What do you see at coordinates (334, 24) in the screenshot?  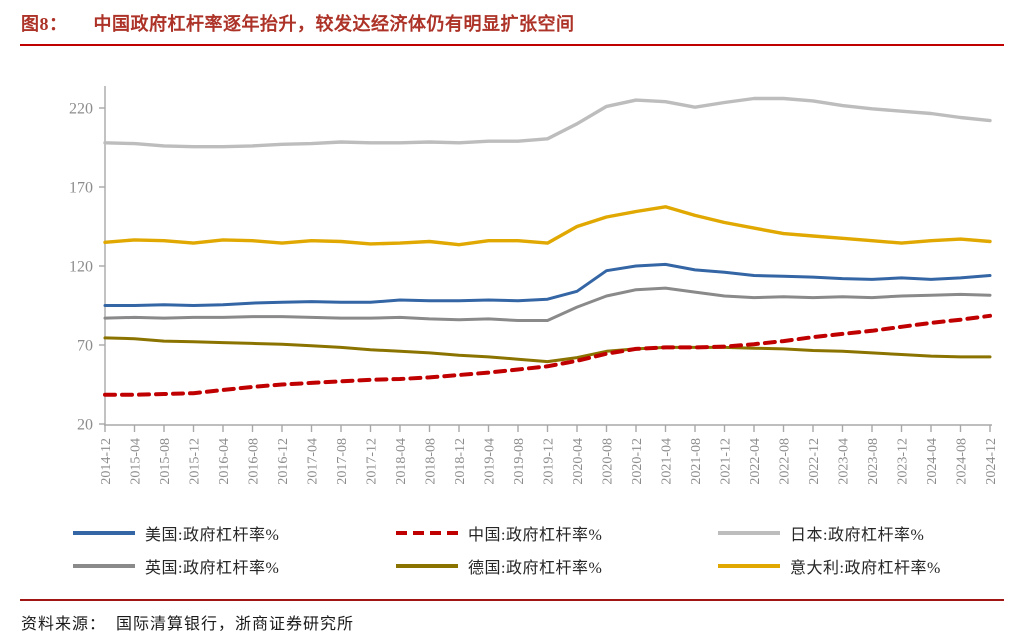 I see `figure-title: 中国政府杠杆率逐年抬升，较发达经济体仍有明显扩张空间` at bounding box center [334, 24].